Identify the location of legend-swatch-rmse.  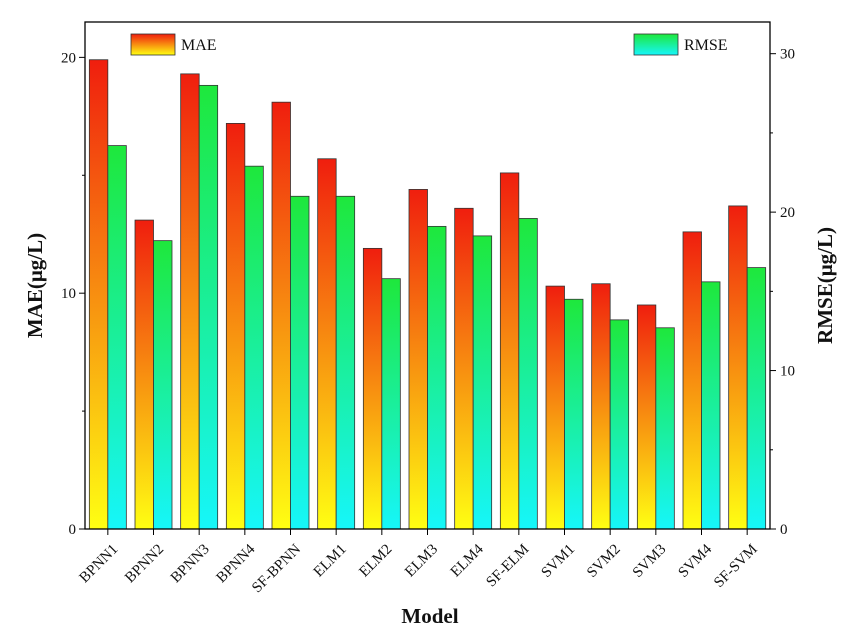
(656, 44).